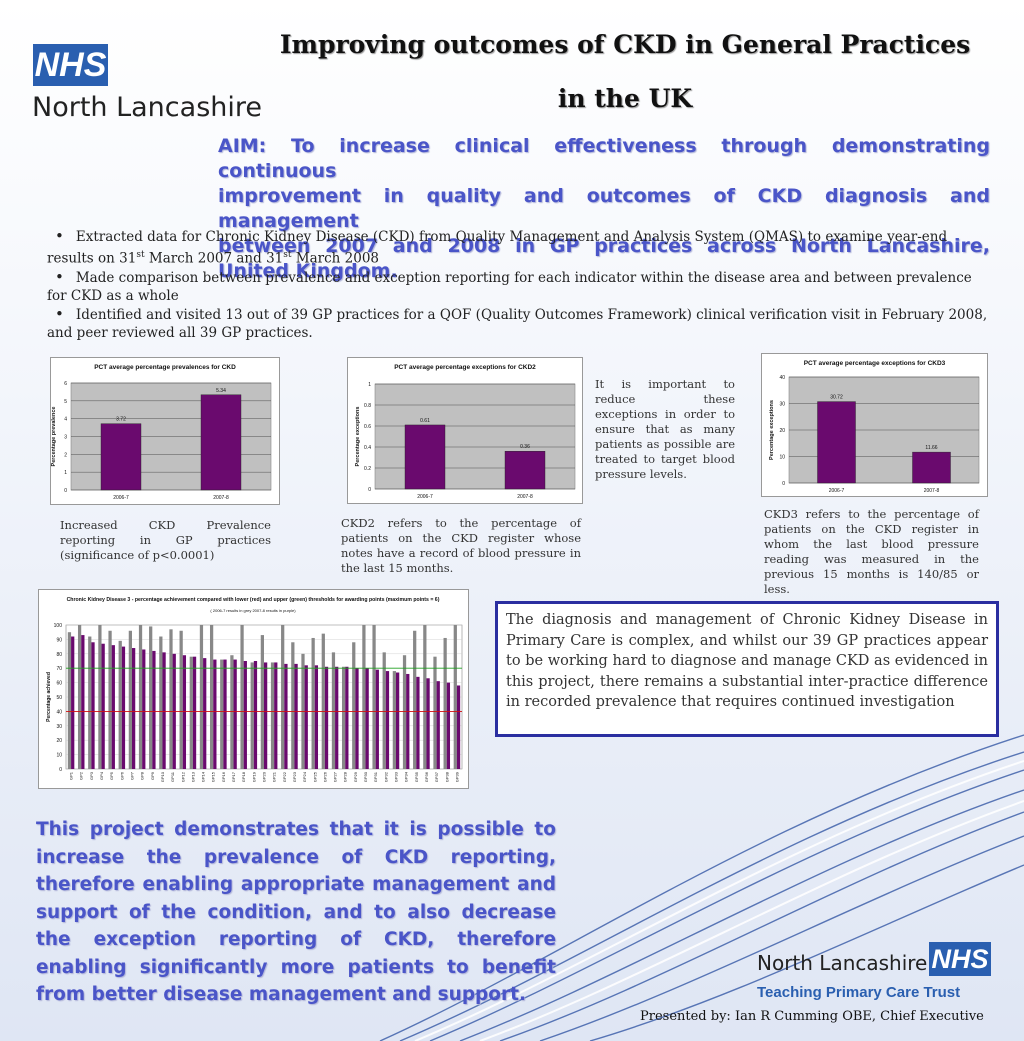 Image resolution: width=1024 pixels, height=1041 pixels. What do you see at coordinates (782, 405) in the screenshot?
I see `y-tick-label: 30` at bounding box center [782, 405].